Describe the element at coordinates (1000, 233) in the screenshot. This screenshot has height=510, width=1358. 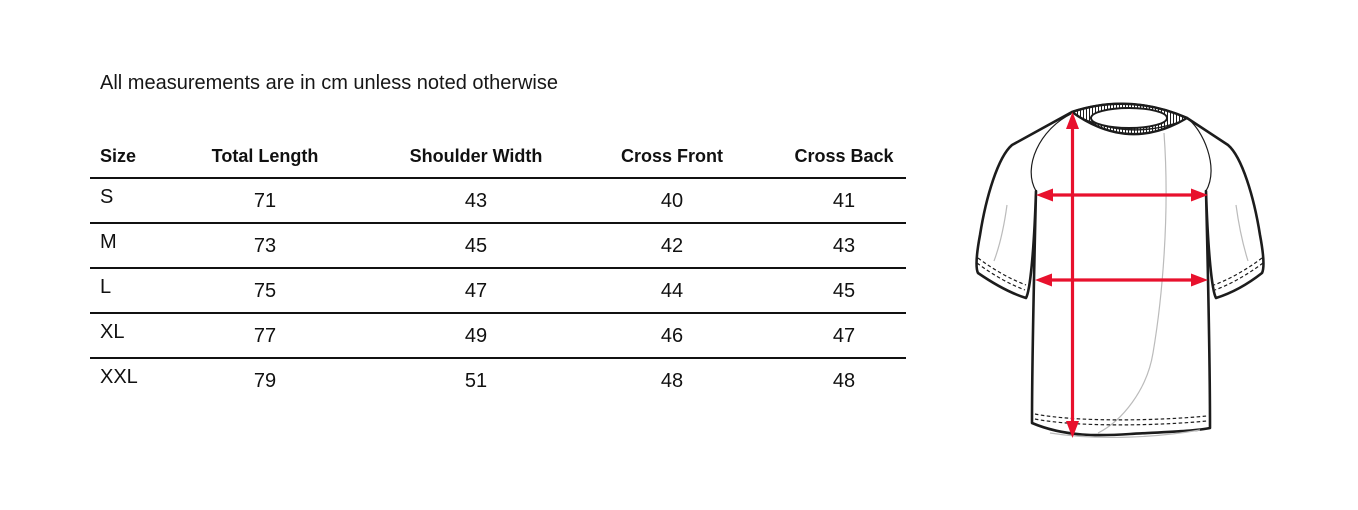
I see `left-sleeve-fold-line` at that location.